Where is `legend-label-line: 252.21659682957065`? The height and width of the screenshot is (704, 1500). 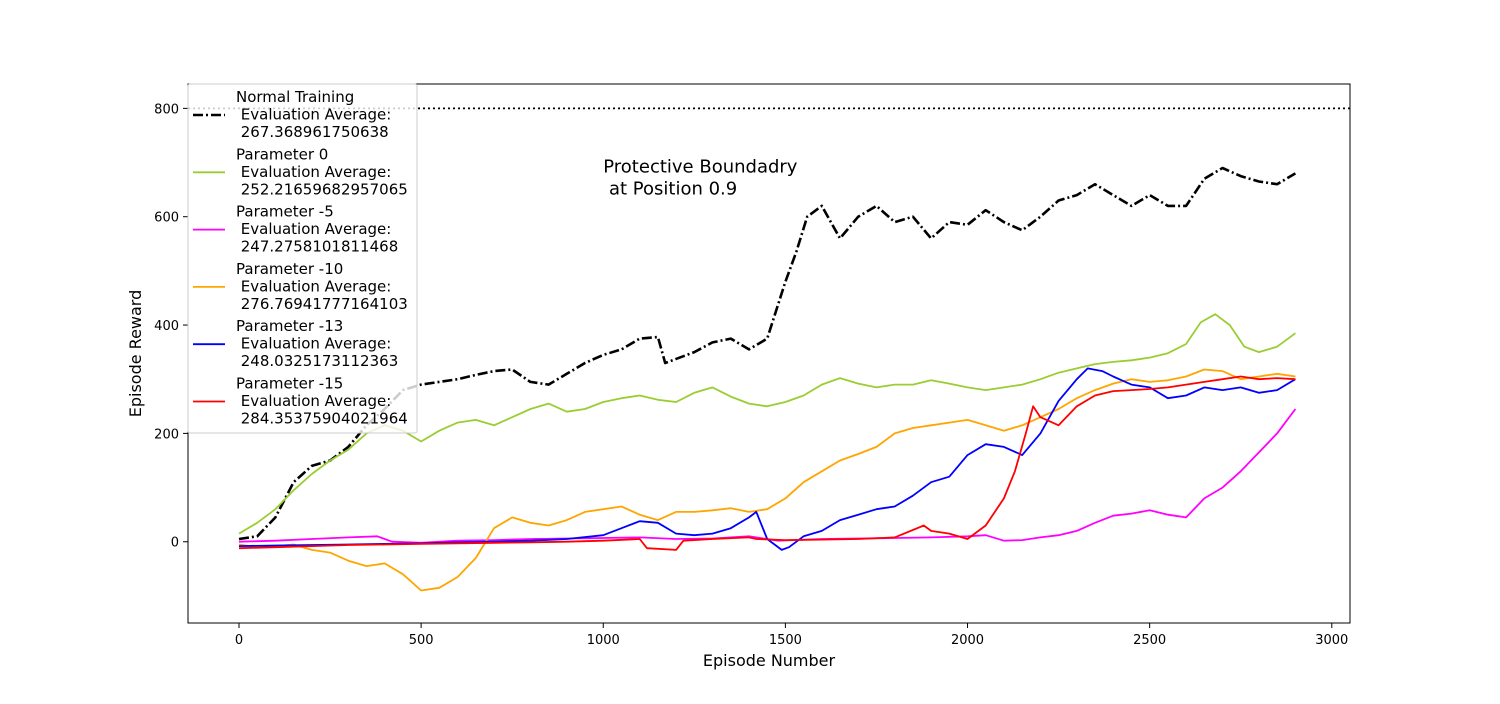
legend-label-line: 252.21659682957065 is located at coordinates (322, 189).